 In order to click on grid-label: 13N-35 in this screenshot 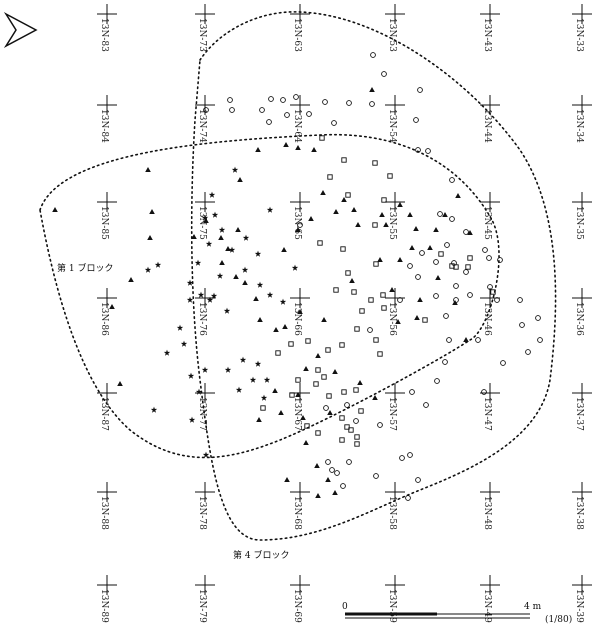, I will do `click(579, 223)`.